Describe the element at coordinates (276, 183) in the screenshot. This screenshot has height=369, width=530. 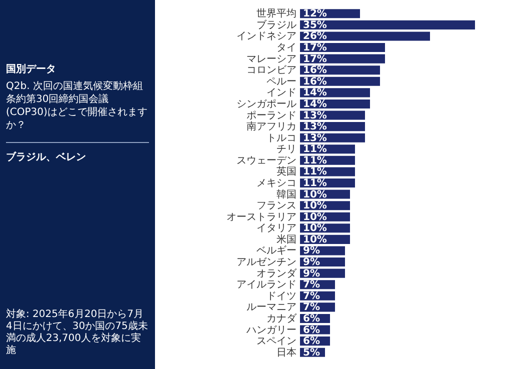
I see `y-tick-label: メキシコ` at that location.